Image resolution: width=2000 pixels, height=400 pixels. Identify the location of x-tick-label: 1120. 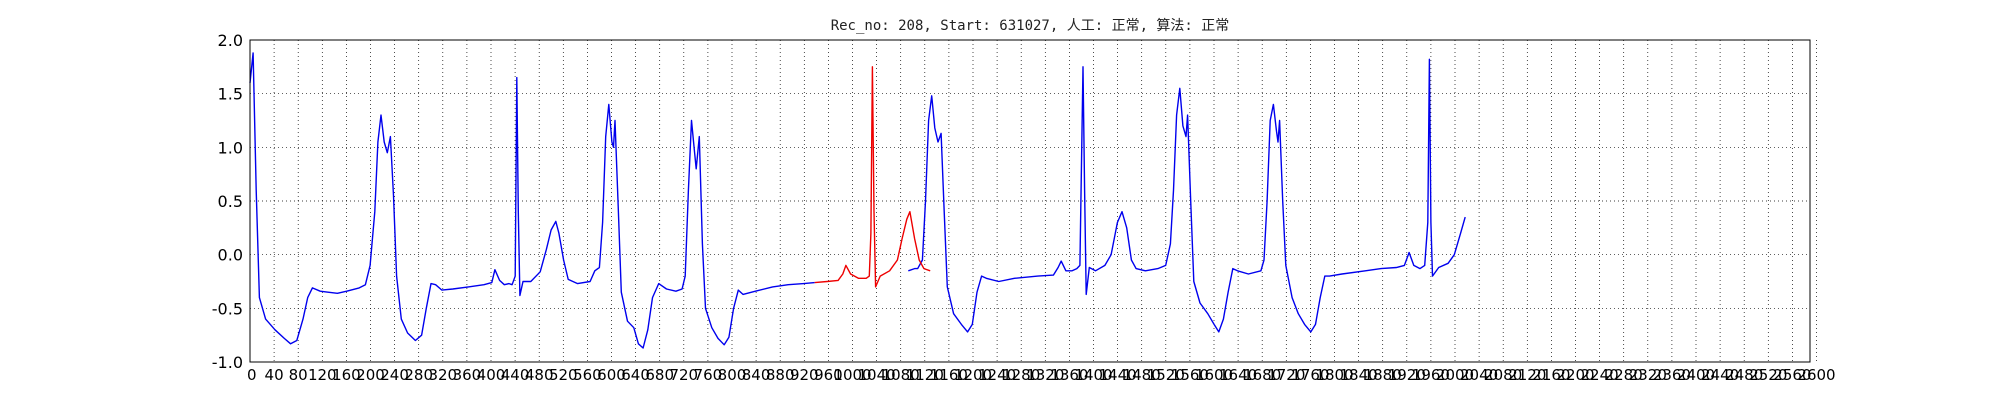
(925, 375).